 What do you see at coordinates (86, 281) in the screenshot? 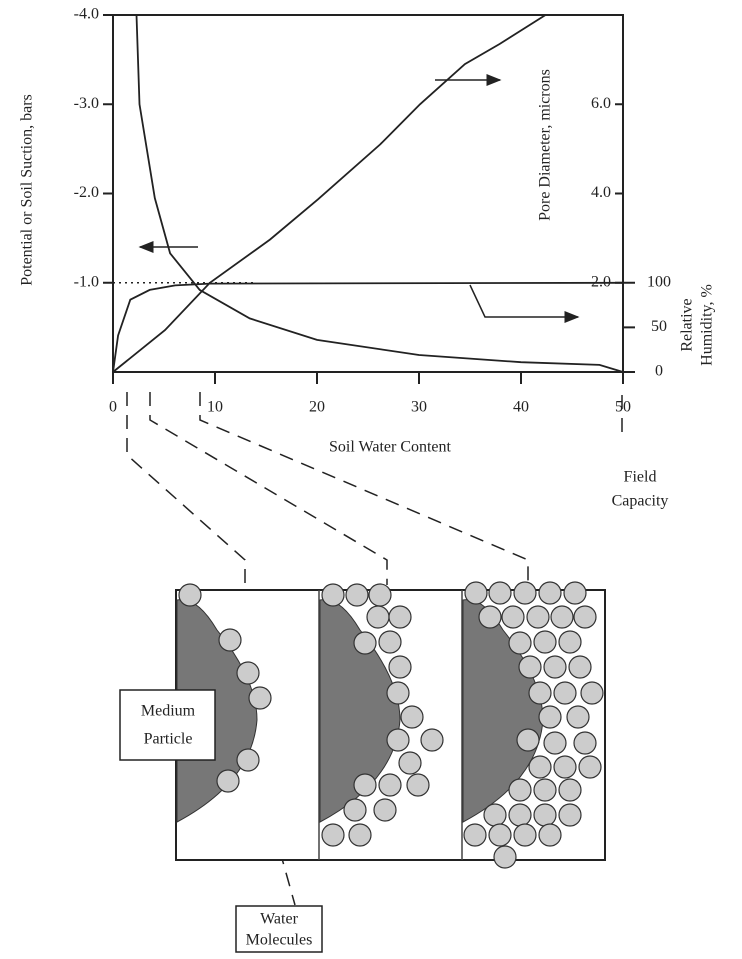
I see `y-tick-label: -1.0` at bounding box center [86, 281].